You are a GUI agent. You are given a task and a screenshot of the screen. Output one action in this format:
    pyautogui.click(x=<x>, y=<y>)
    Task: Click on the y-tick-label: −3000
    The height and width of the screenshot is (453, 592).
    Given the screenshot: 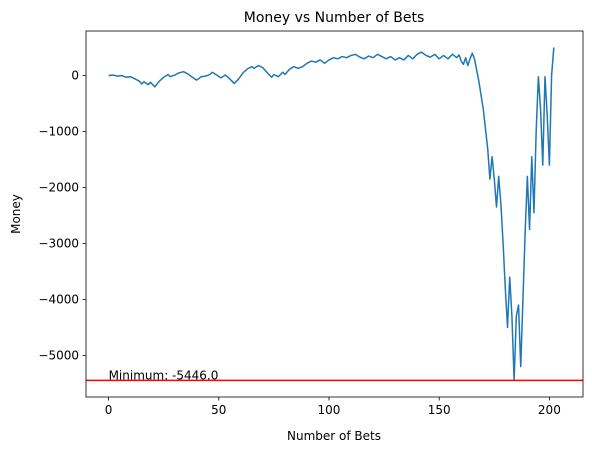 What is the action you would take?
    pyautogui.click(x=58, y=243)
    